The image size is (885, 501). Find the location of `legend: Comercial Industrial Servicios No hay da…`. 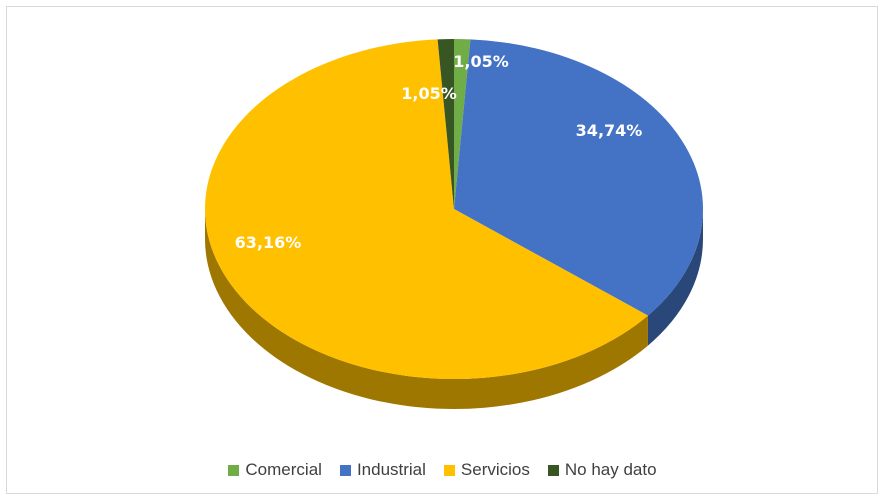

legend: Comercial Industrial Servicios No hay da… is located at coordinates (442, 470).